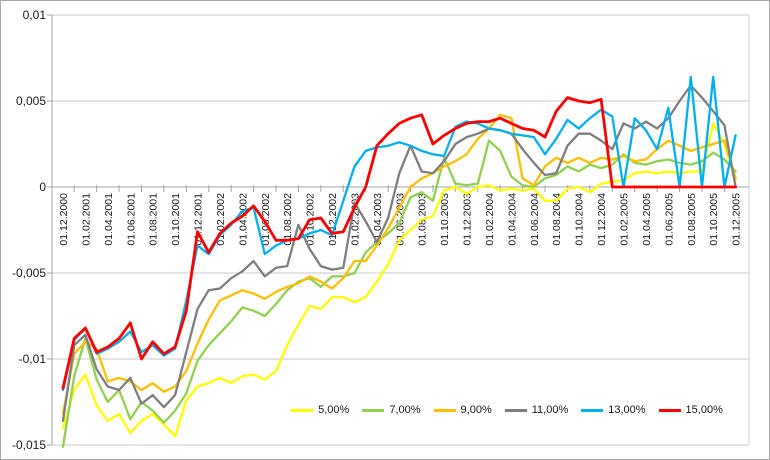 This screenshot has width=770, height=460. I want to click on x-axis-label: 01.12.2005, so click(737, 219).